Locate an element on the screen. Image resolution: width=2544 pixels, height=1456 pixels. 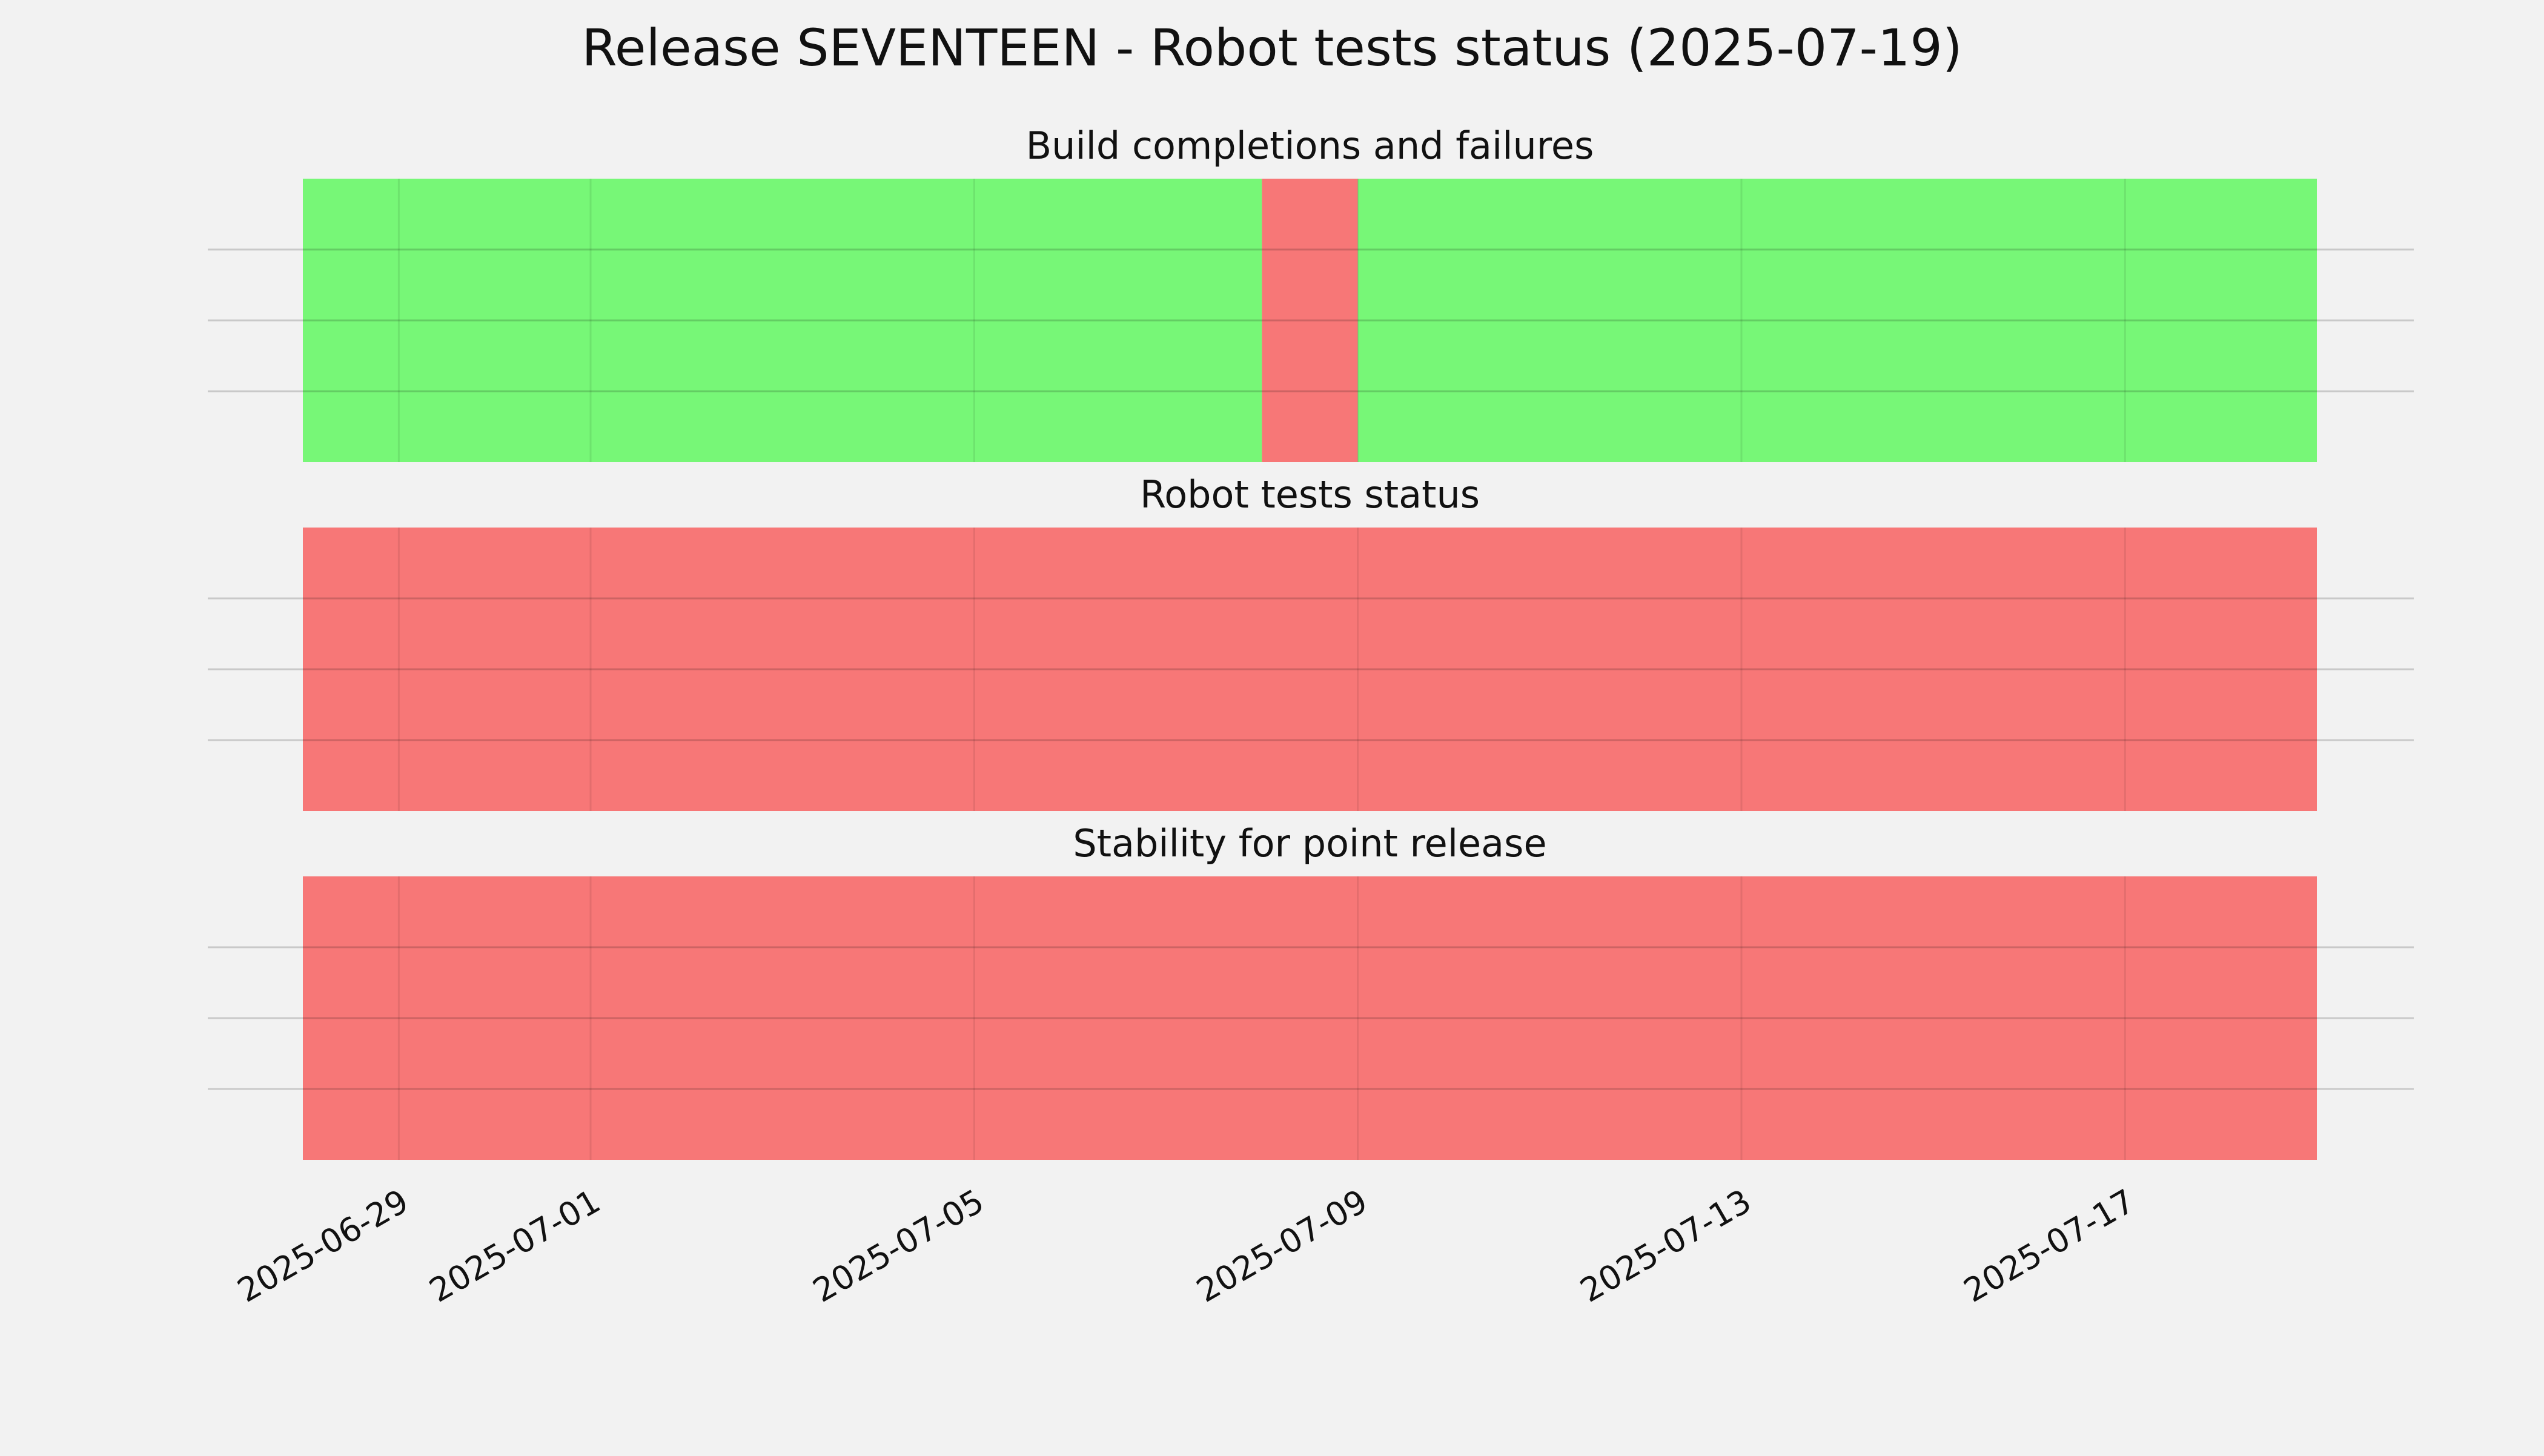
x-tick-label: 2025-06-29 is located at coordinates (323, 1245).